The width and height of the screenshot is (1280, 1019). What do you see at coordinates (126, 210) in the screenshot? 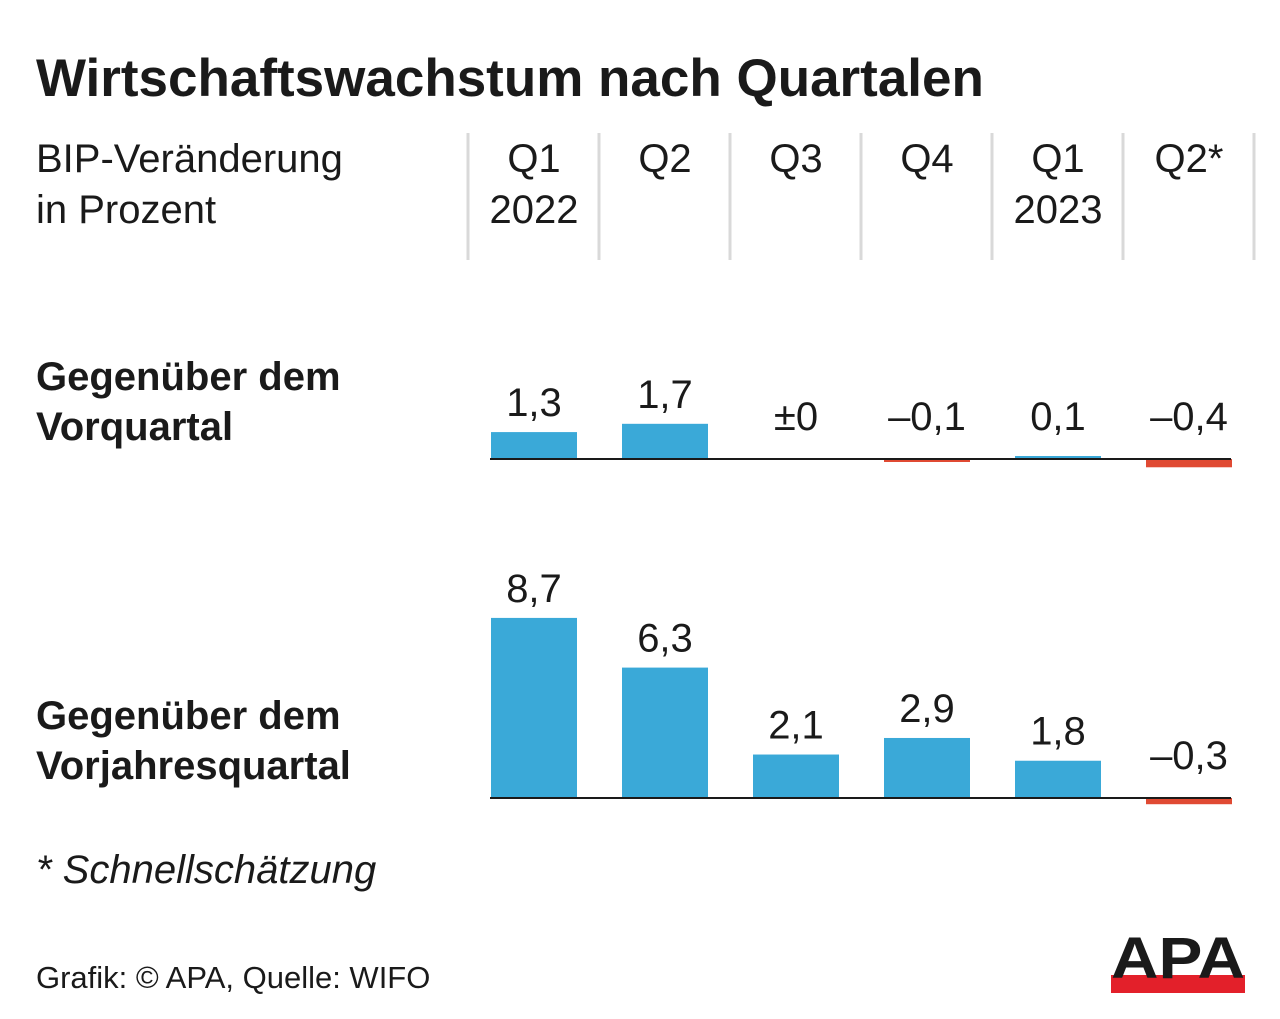
I see `subtitle-line-2: in Prozent` at bounding box center [126, 210].